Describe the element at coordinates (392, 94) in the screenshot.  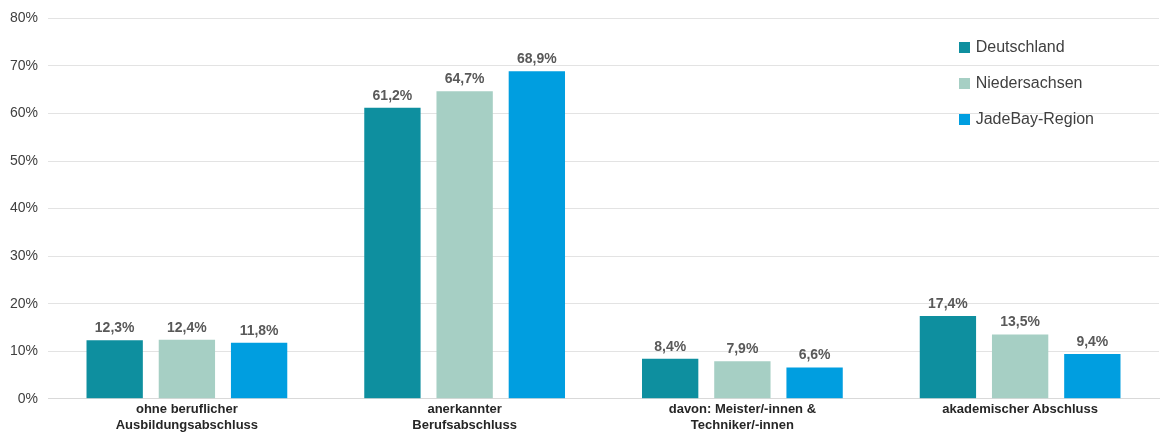
I see `data-label: 61,2%` at that location.